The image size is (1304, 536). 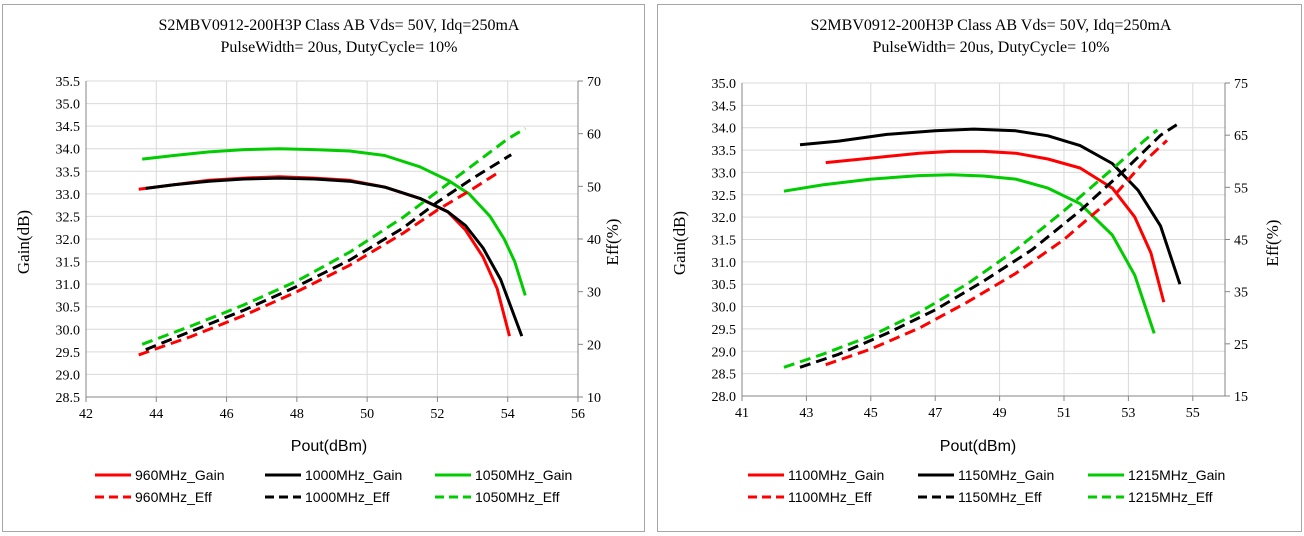 What do you see at coordinates (871, 413) in the screenshot?
I see `x-tick-label: 45` at bounding box center [871, 413].